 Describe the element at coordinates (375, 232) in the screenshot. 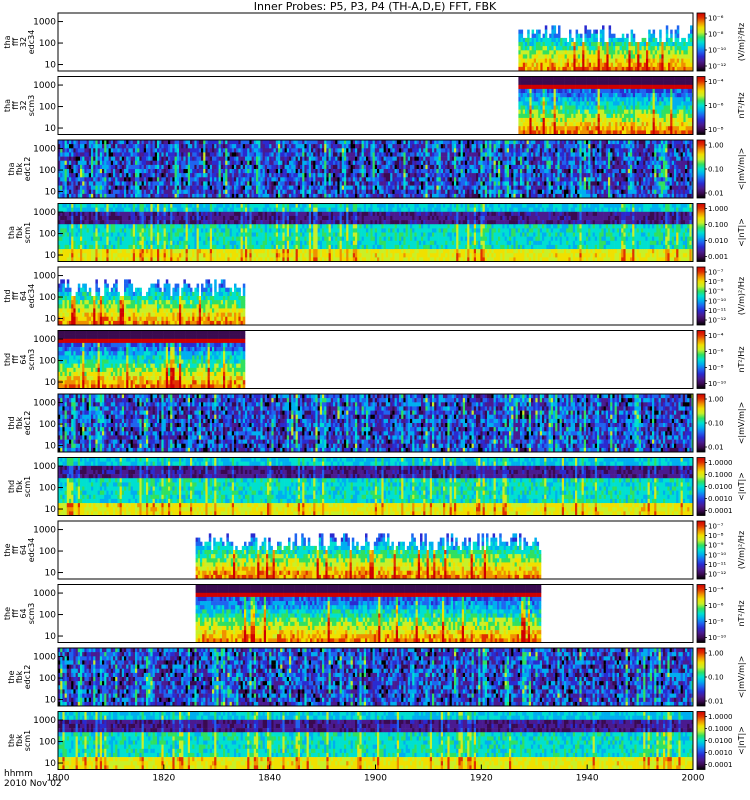

I see `spectrogram-tha_fbk_scm1` at that location.